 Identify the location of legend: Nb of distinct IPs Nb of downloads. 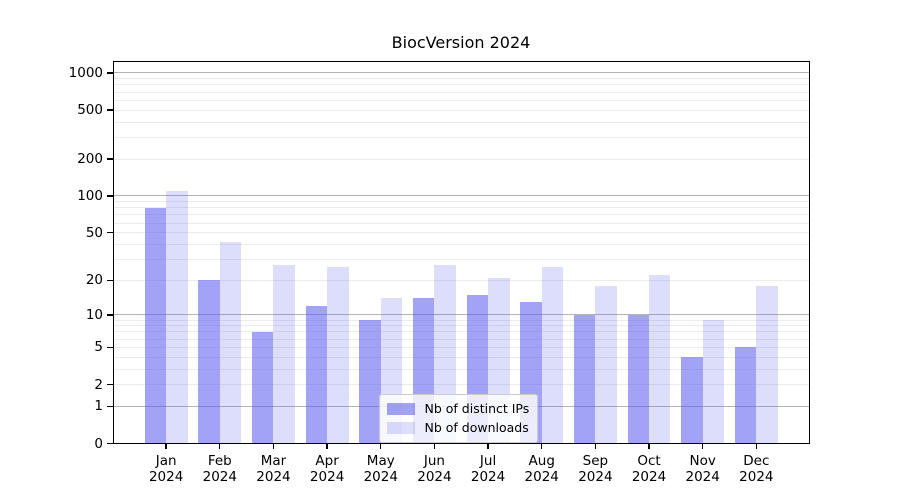
(458, 418).